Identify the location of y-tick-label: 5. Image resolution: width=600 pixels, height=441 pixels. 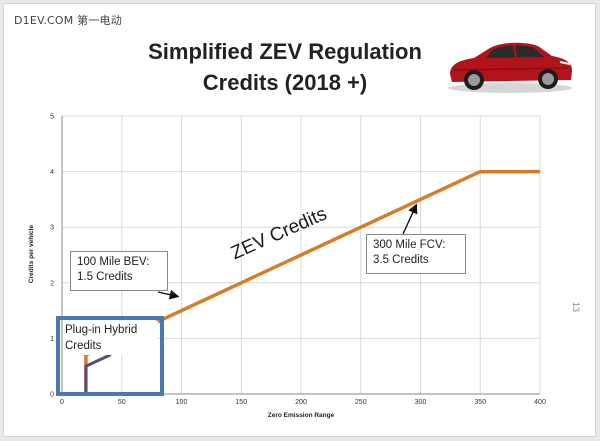
(52, 117).